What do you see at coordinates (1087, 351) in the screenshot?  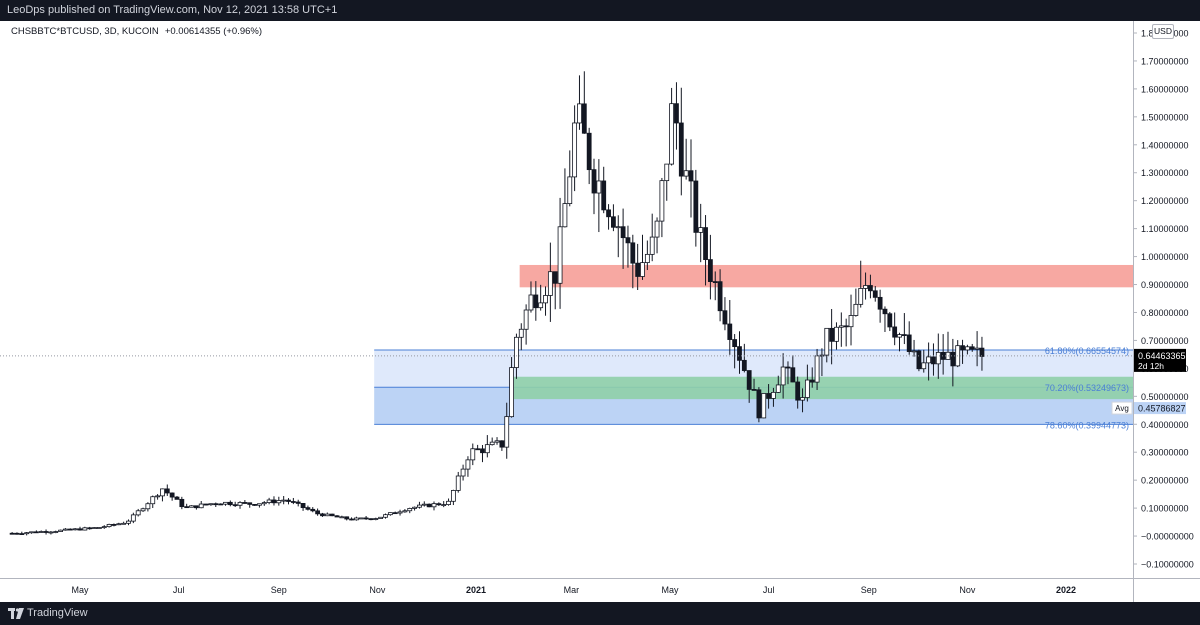 I see `fib-level-label: 61.80%(0.66554574)` at bounding box center [1087, 351].